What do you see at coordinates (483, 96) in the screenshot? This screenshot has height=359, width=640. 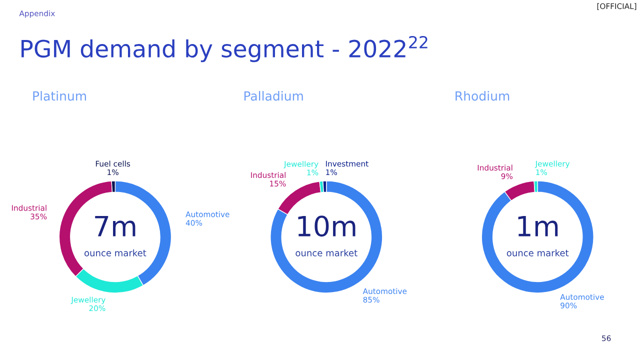 I see `chart-title: Rhodium` at bounding box center [483, 96].